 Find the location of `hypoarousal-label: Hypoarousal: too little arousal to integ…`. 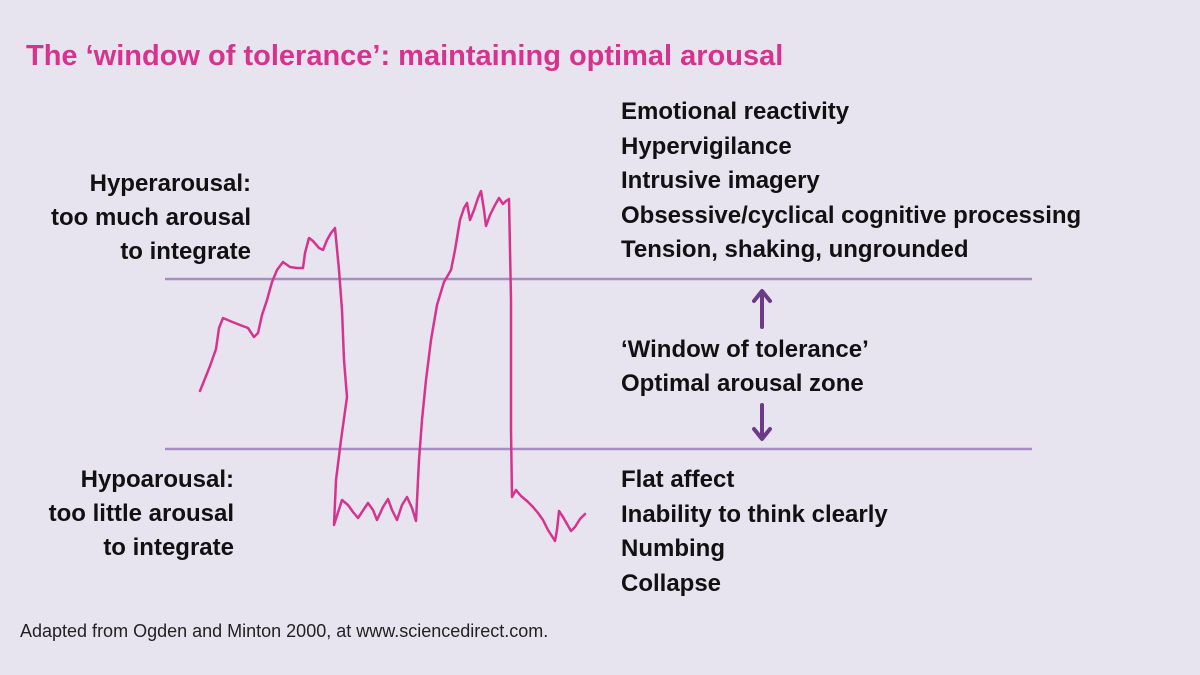

hypoarousal-label: Hypoarousal: too little arousal to integ… is located at coordinates (126, 514).